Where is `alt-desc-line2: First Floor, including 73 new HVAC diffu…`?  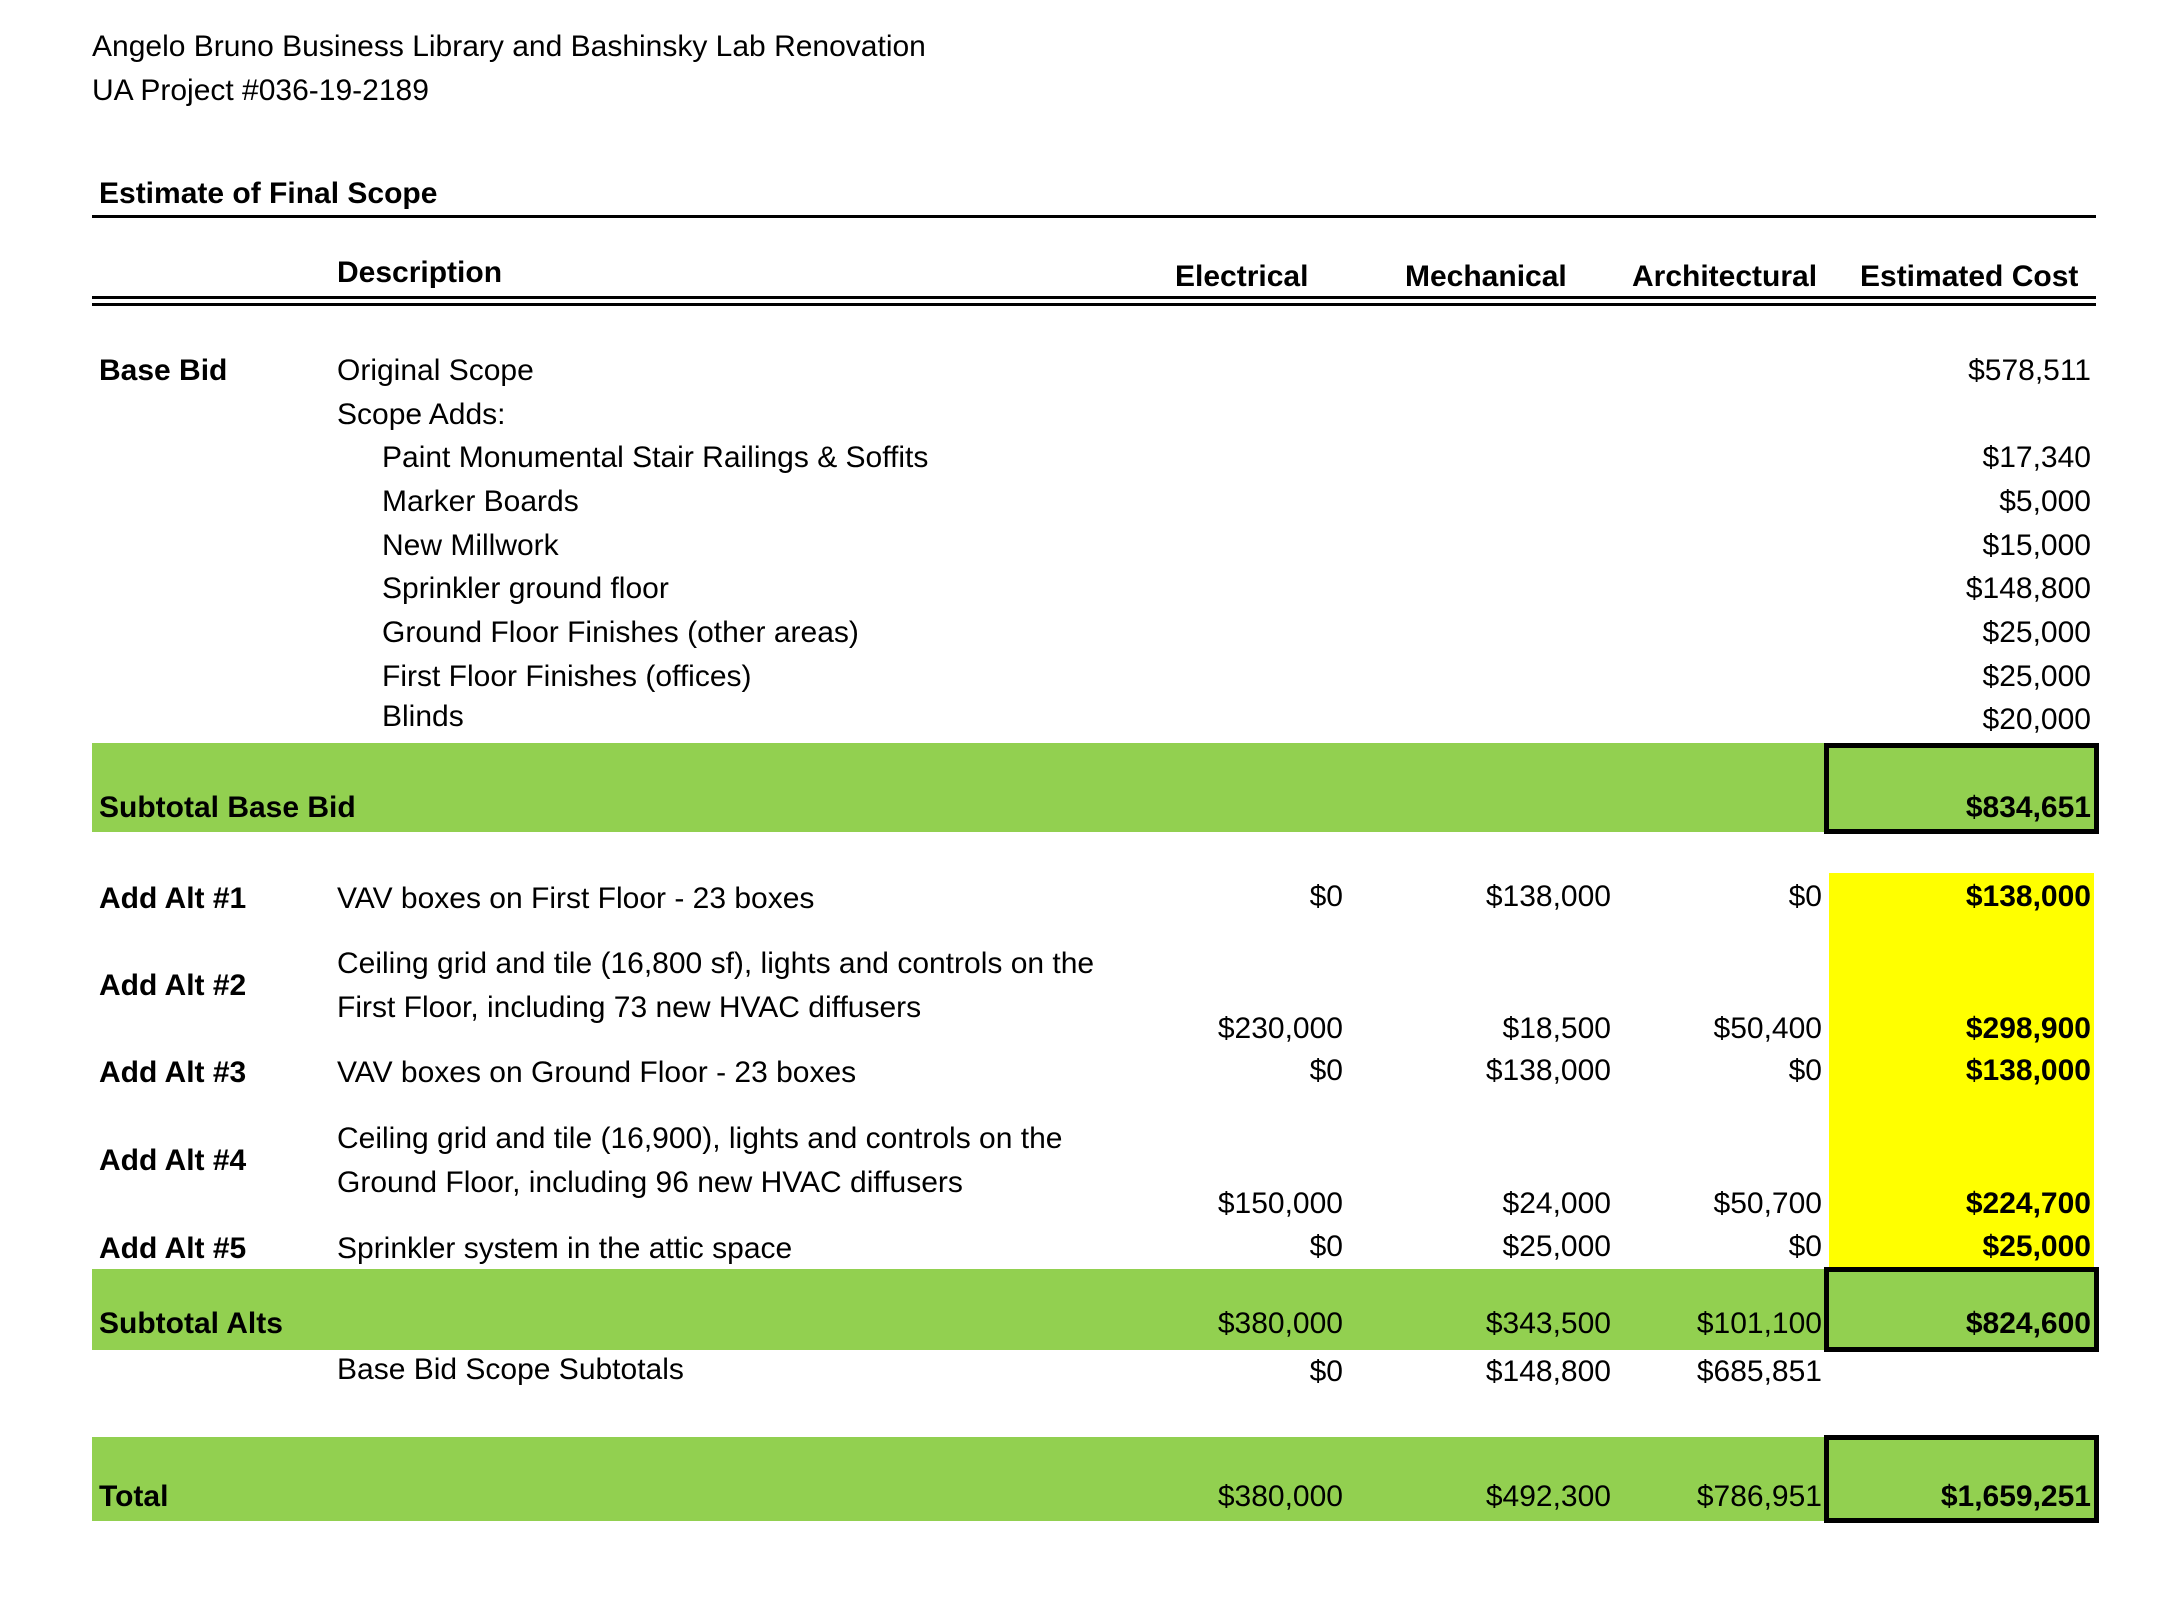
alt-desc-line2: First Floor, including 73 new HVAC diffu… is located at coordinates (629, 1007).